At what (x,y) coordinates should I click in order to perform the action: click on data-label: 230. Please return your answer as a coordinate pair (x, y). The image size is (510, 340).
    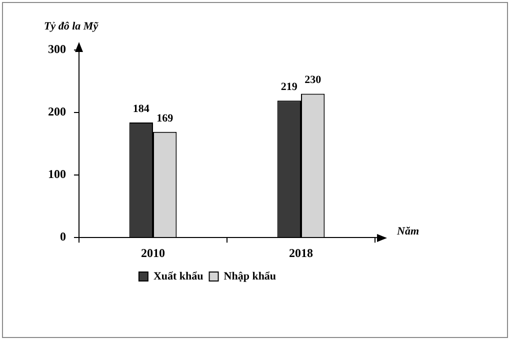
    Looking at the image, I should click on (313, 80).